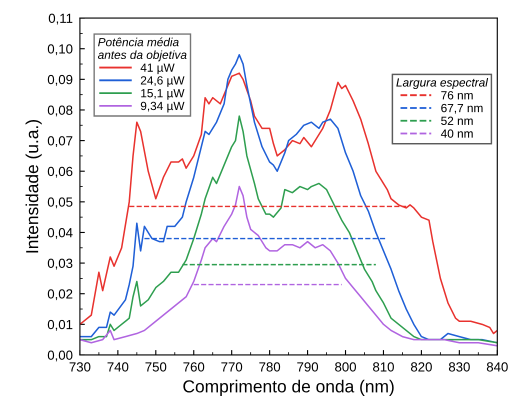  Describe the element at coordinates (157, 69) in the screenshot. I see `legend-label: 41 µW` at that location.